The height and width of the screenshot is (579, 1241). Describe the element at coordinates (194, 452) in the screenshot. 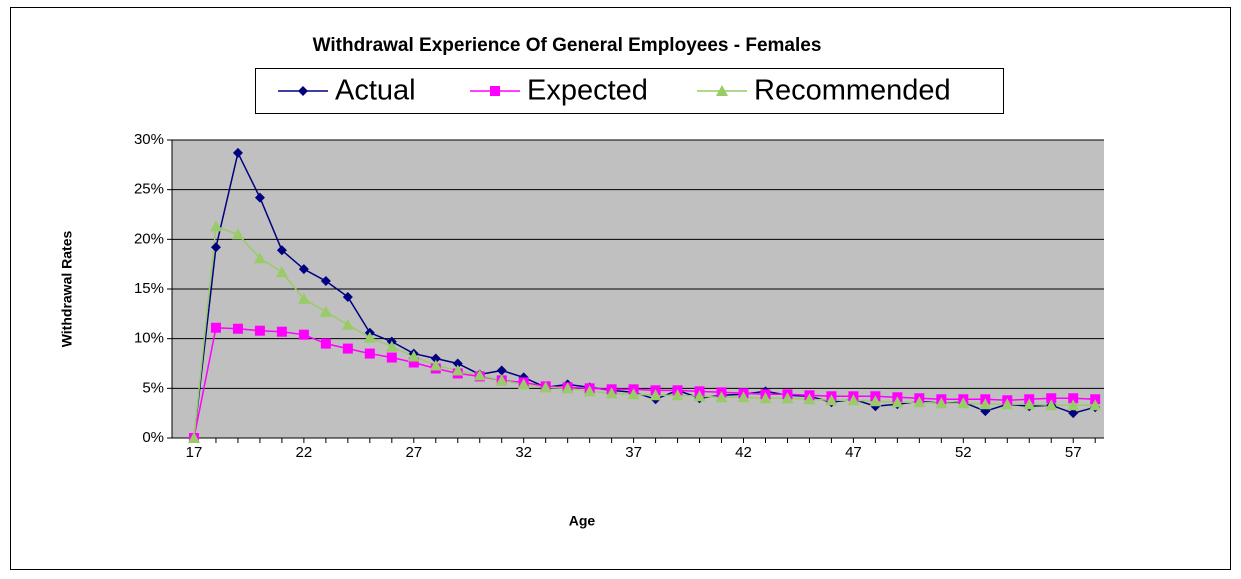

I see `x-tick-label: 17` at that location.